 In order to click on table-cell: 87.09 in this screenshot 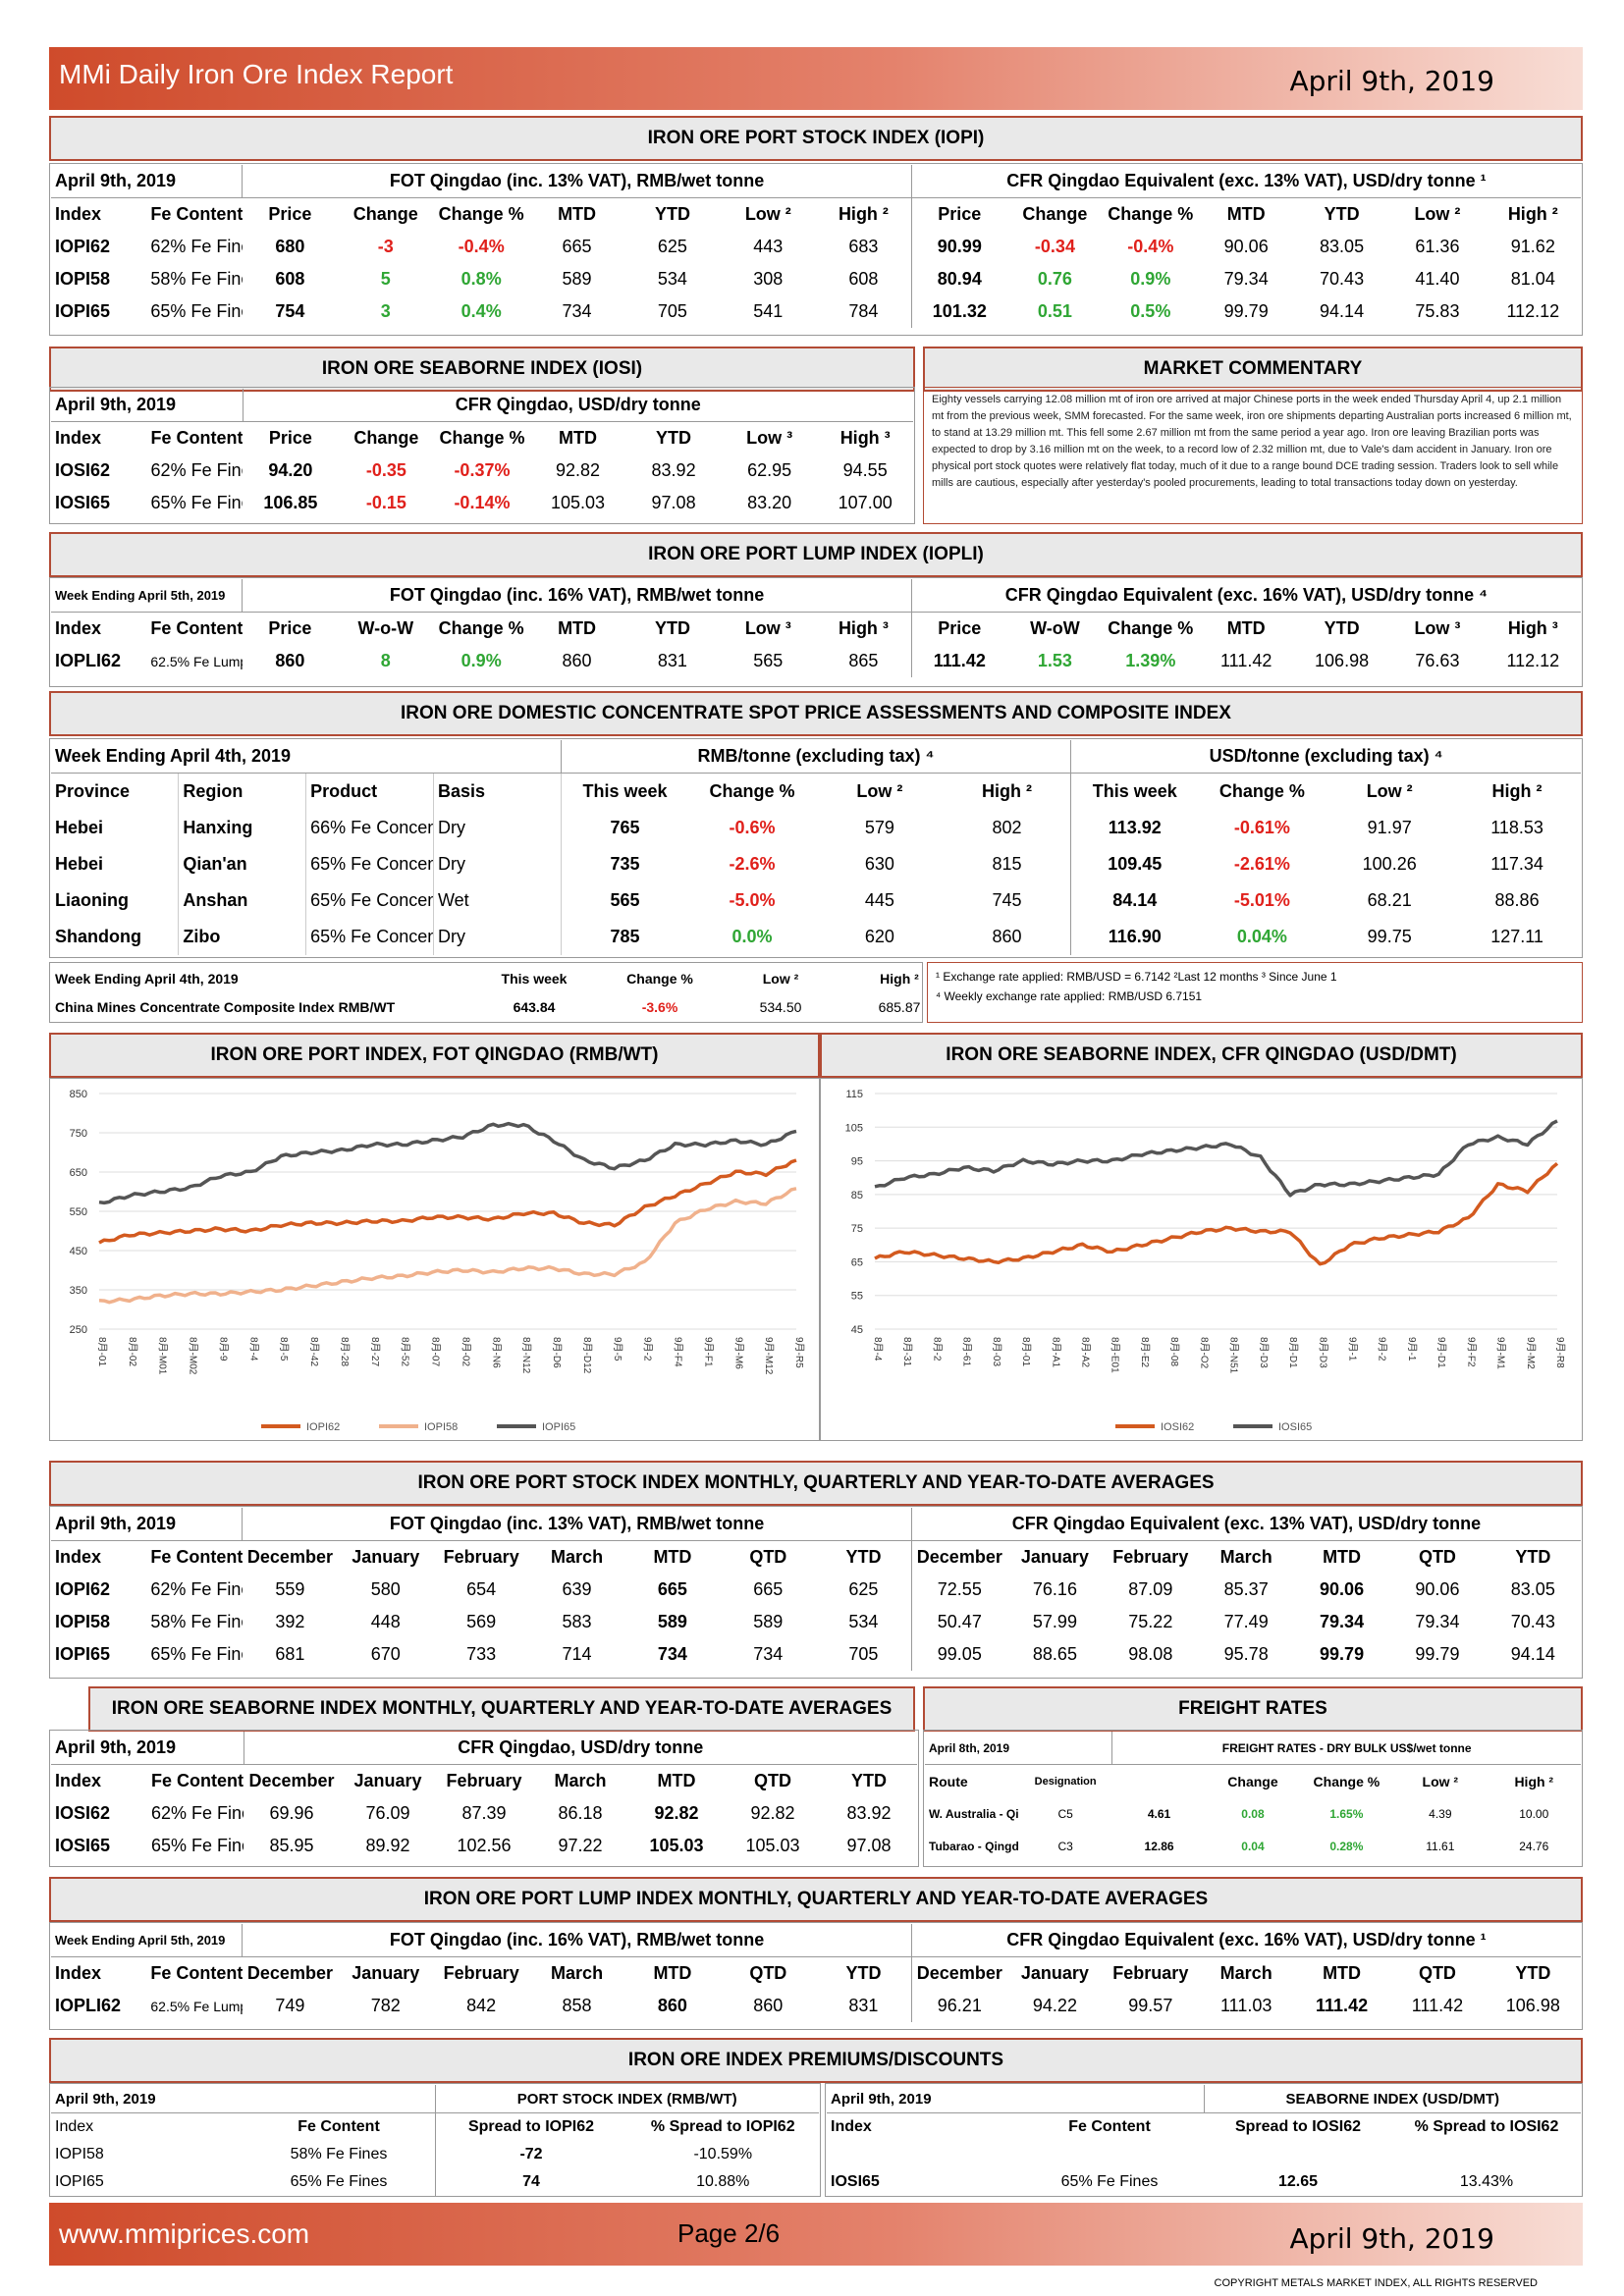, I will do `click(1150, 1589)`.